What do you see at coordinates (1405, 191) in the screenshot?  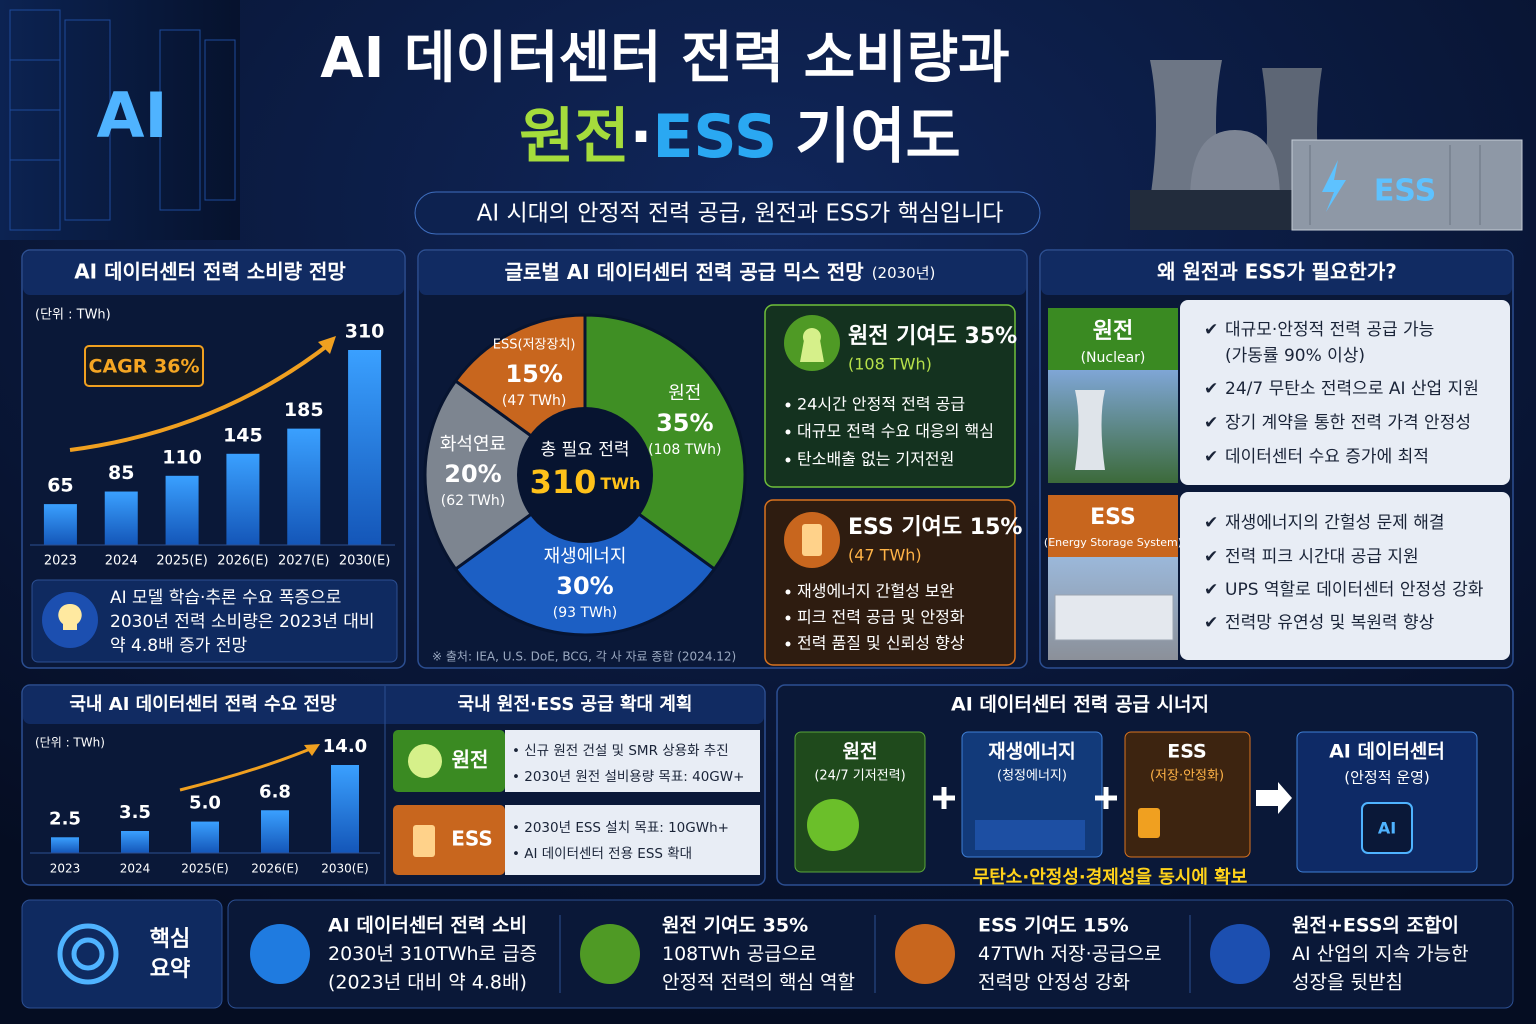 I see `image-label: ESS` at bounding box center [1405, 191].